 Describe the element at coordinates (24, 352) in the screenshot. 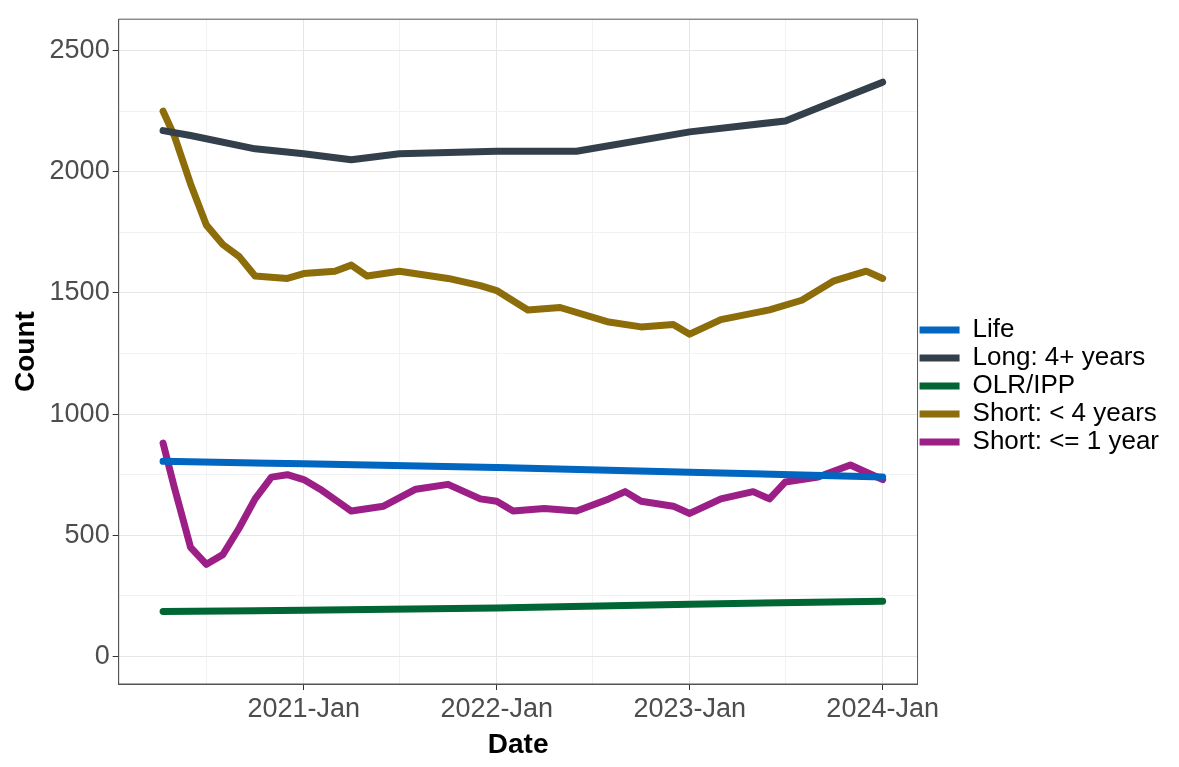

I see `y-axis-title: Count` at that location.